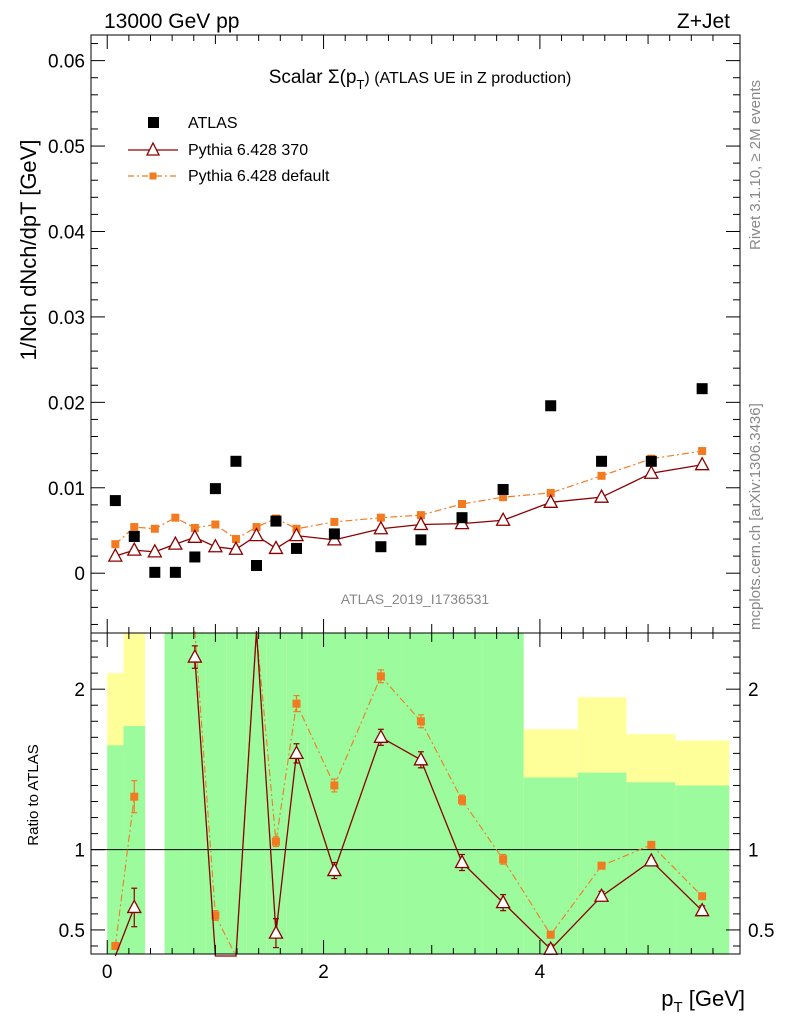 The image size is (786, 1024). I want to click on main-ytick-label: 0.05, so click(66, 147).